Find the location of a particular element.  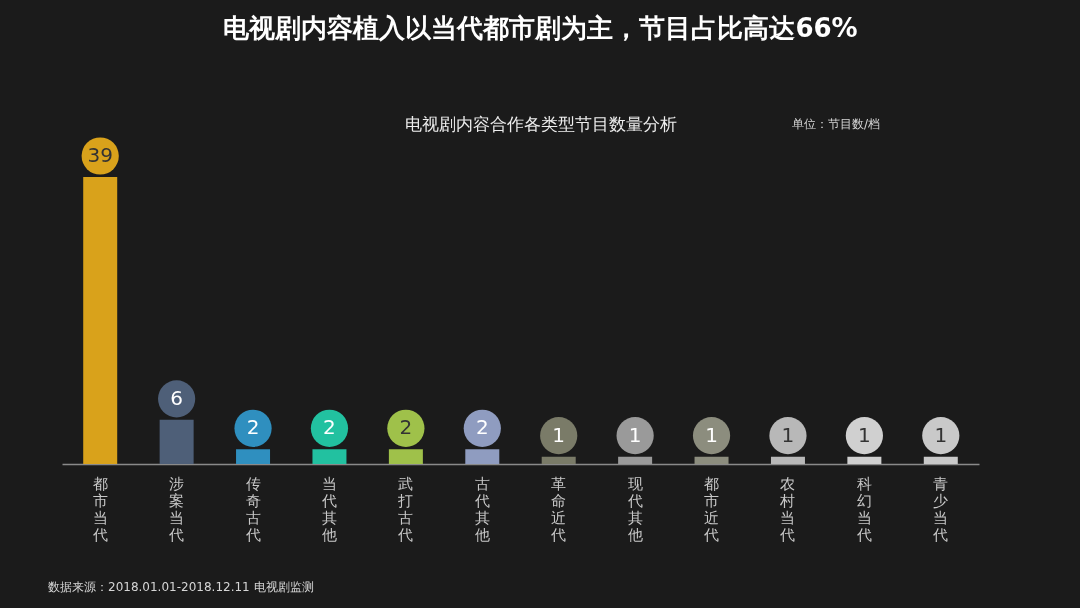

x-tick-label: 青少当代 is located at coordinates (940, 509).